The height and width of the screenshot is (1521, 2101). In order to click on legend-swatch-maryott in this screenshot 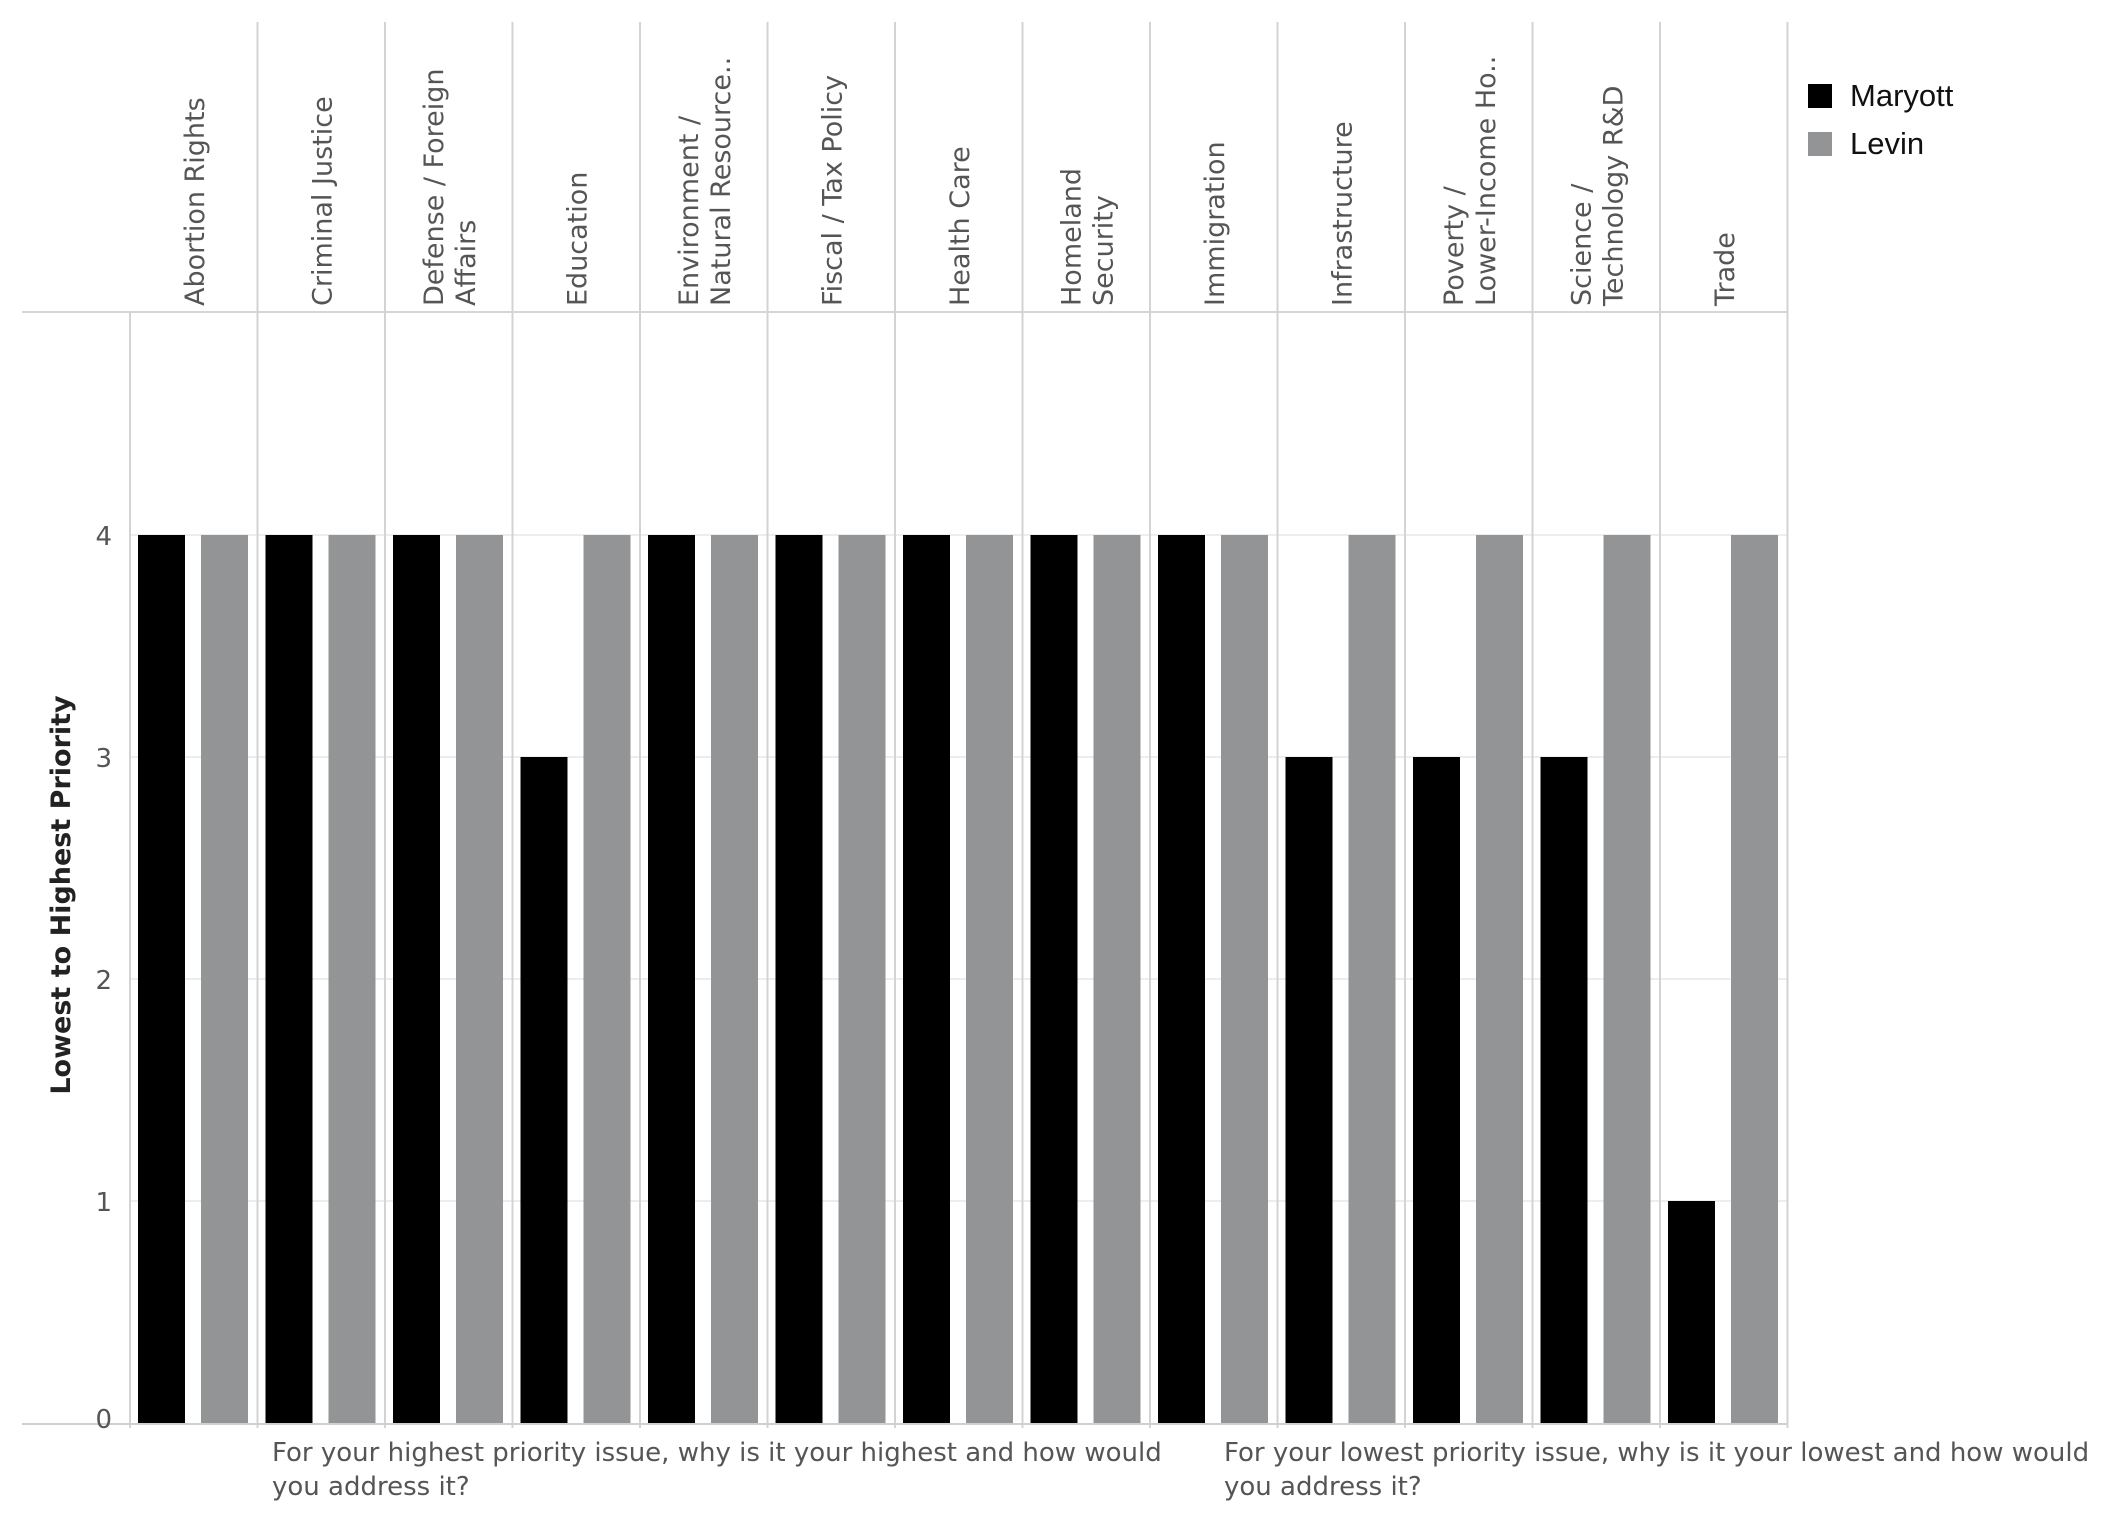, I will do `click(1820, 96)`.